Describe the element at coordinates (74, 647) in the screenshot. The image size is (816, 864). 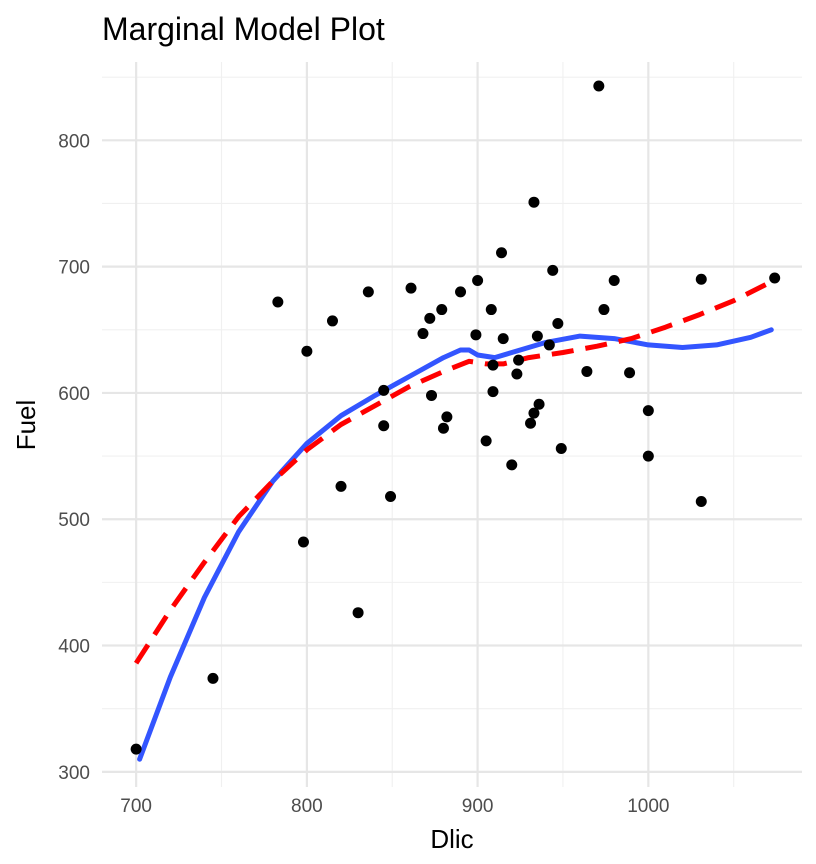
I see `y-tick-label: 400` at that location.